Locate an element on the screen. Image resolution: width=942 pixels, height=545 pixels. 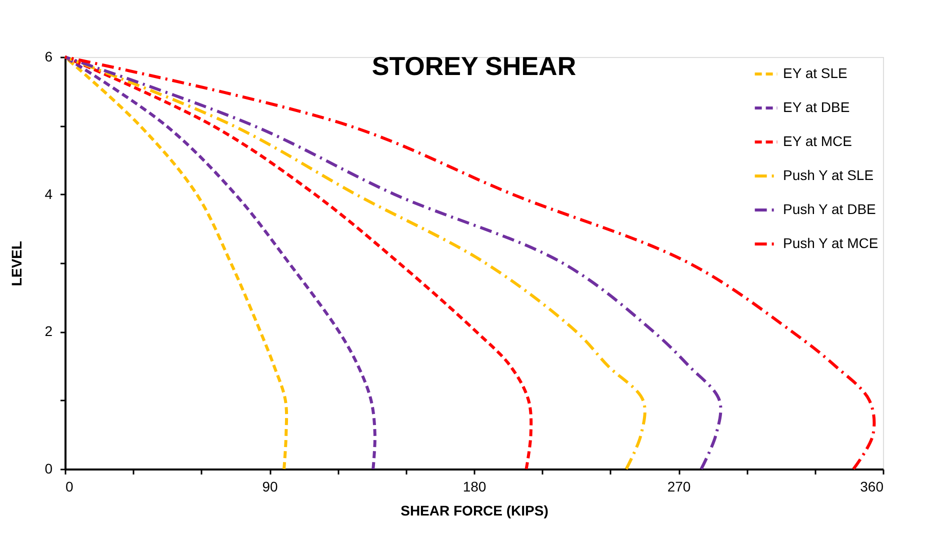
y-axis-title: LEVEL is located at coordinates (16, 263).